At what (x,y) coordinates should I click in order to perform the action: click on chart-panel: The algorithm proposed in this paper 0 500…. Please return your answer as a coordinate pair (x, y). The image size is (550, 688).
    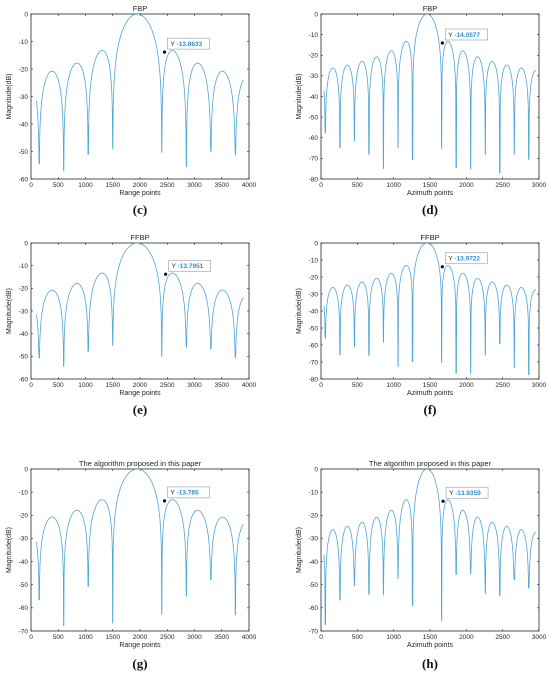
    Looking at the image, I should click on (421, 565).